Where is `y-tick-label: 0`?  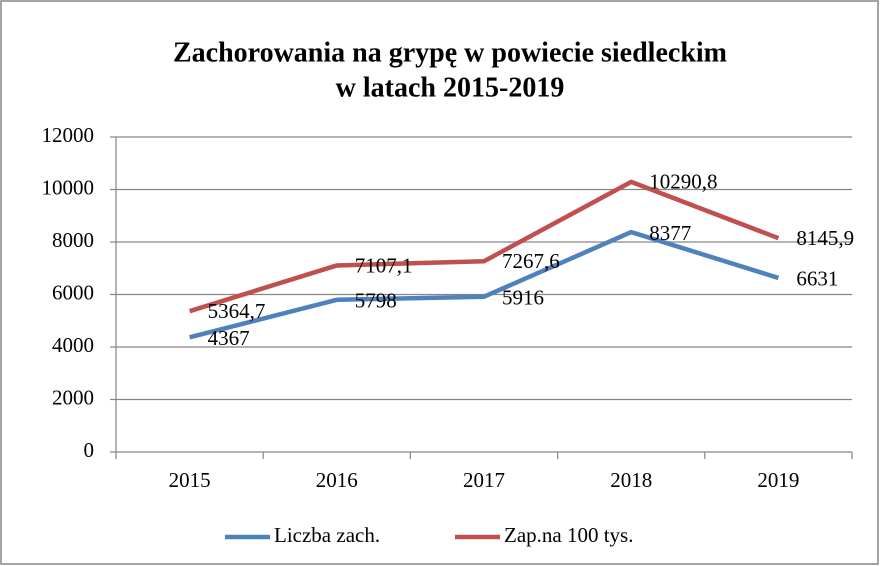 y-tick-label: 0 is located at coordinates (89, 450).